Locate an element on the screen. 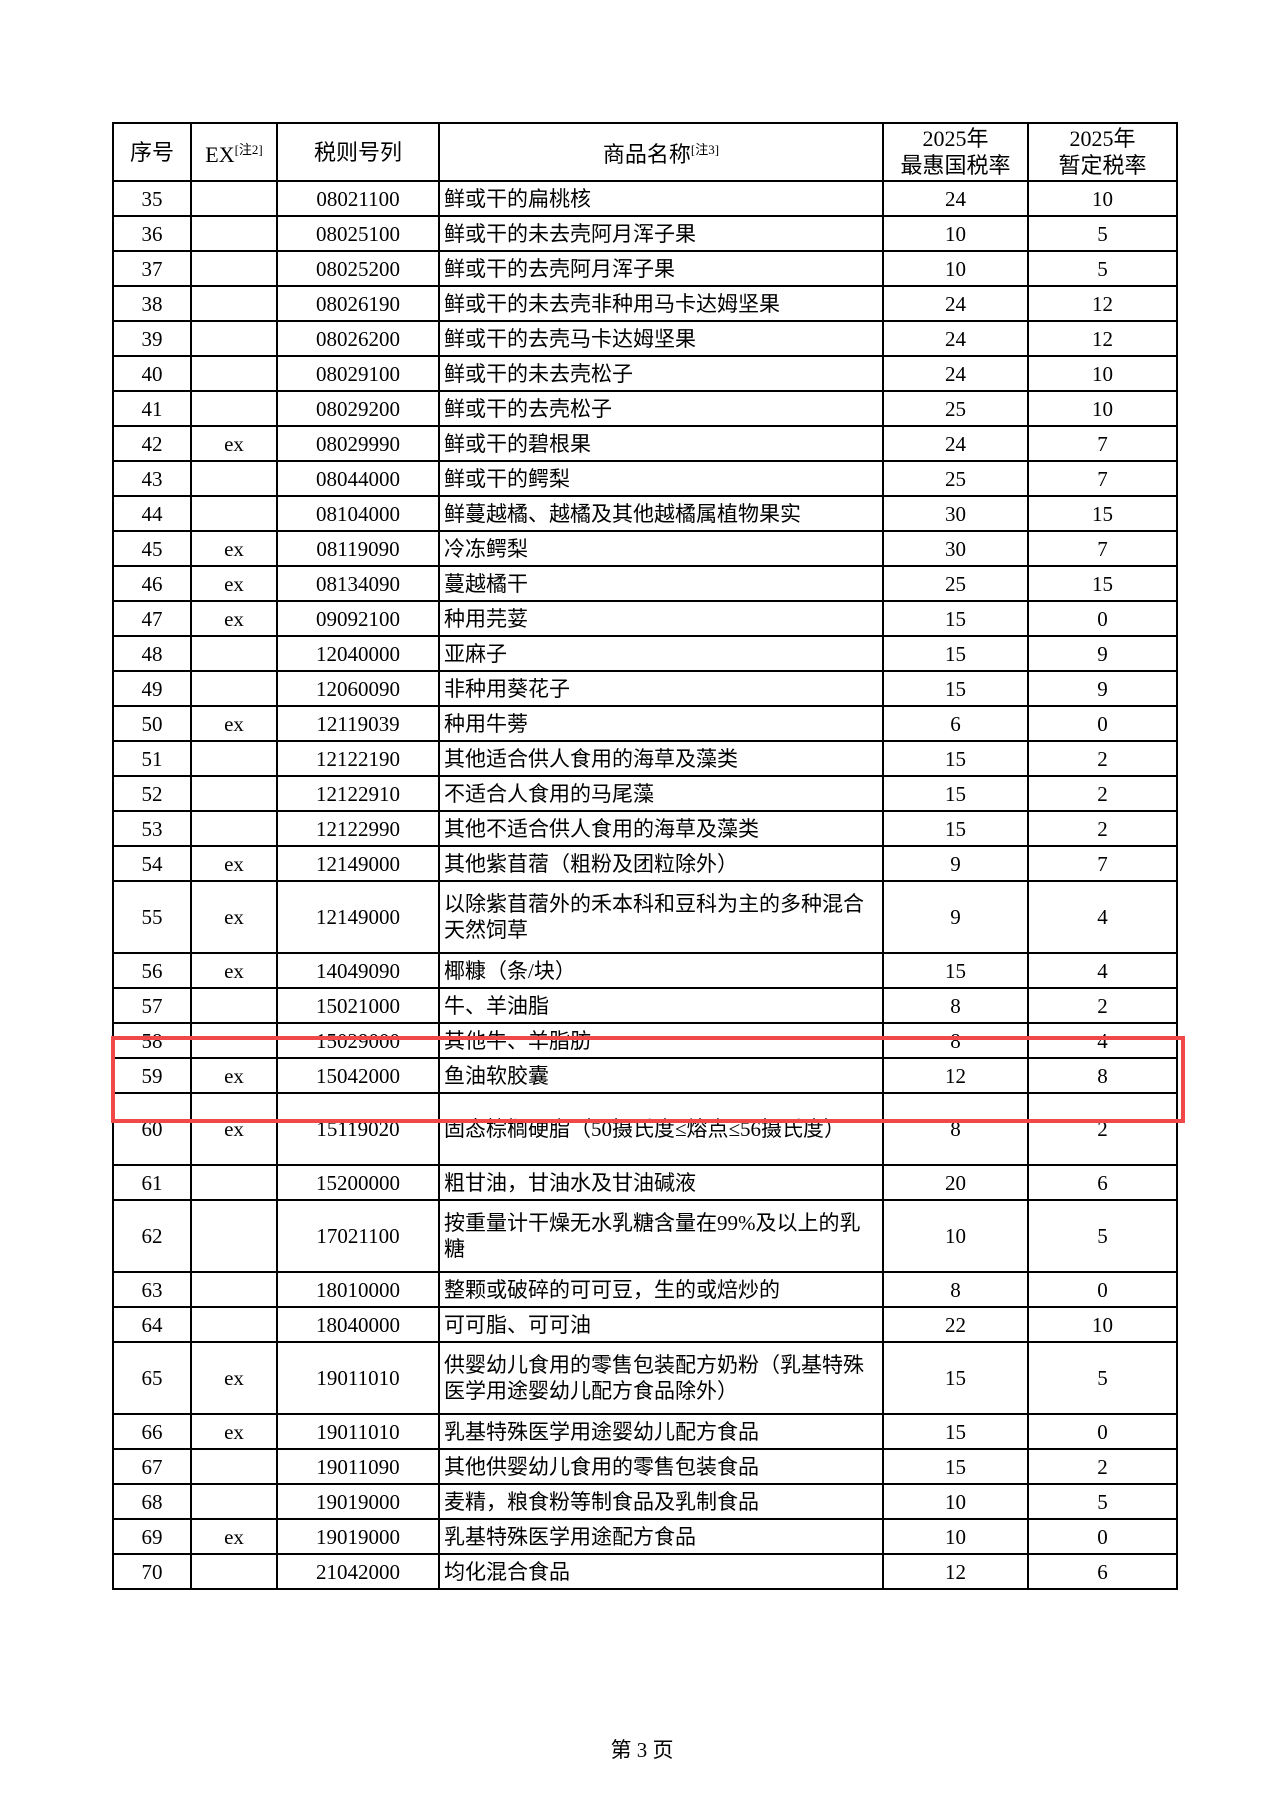 Image resolution: width=1280 pixels, height=1811 pixels. cell-name: 其他适合供人食用的海草及藻类 is located at coordinates (661, 758).